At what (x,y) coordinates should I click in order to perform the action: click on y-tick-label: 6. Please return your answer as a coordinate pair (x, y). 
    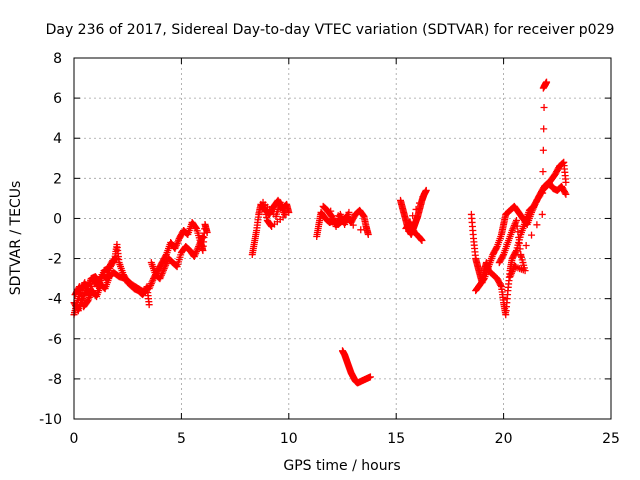
    Looking at the image, I should click on (57, 99).